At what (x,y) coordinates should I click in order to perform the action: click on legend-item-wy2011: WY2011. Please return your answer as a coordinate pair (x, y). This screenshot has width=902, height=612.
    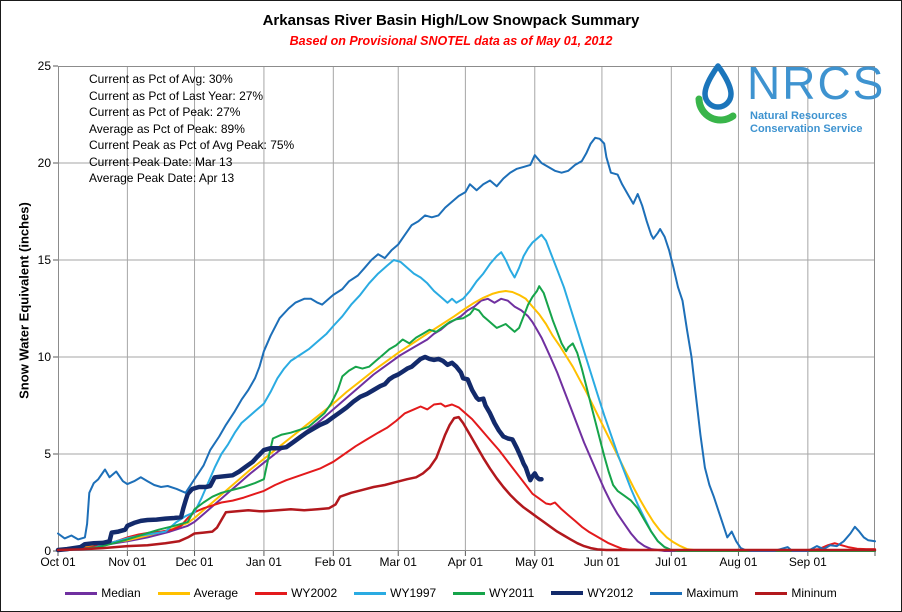
    Looking at the image, I should click on (493, 593).